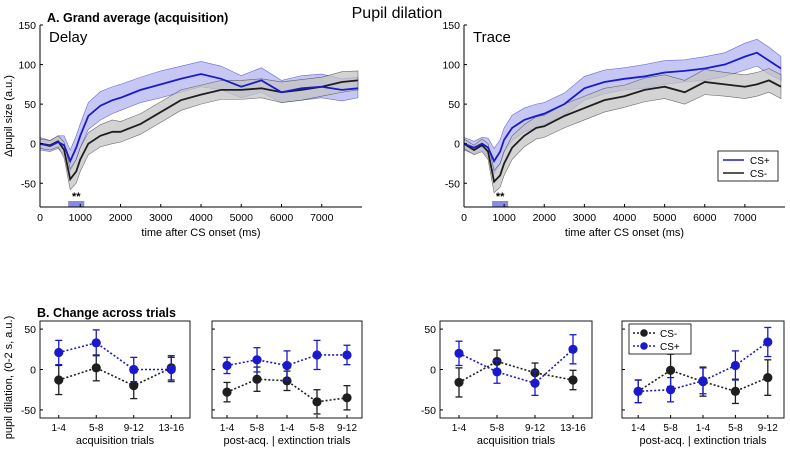 The width and height of the screenshot is (790, 458). I want to click on trace-csplus-mean-line, so click(622, 107).